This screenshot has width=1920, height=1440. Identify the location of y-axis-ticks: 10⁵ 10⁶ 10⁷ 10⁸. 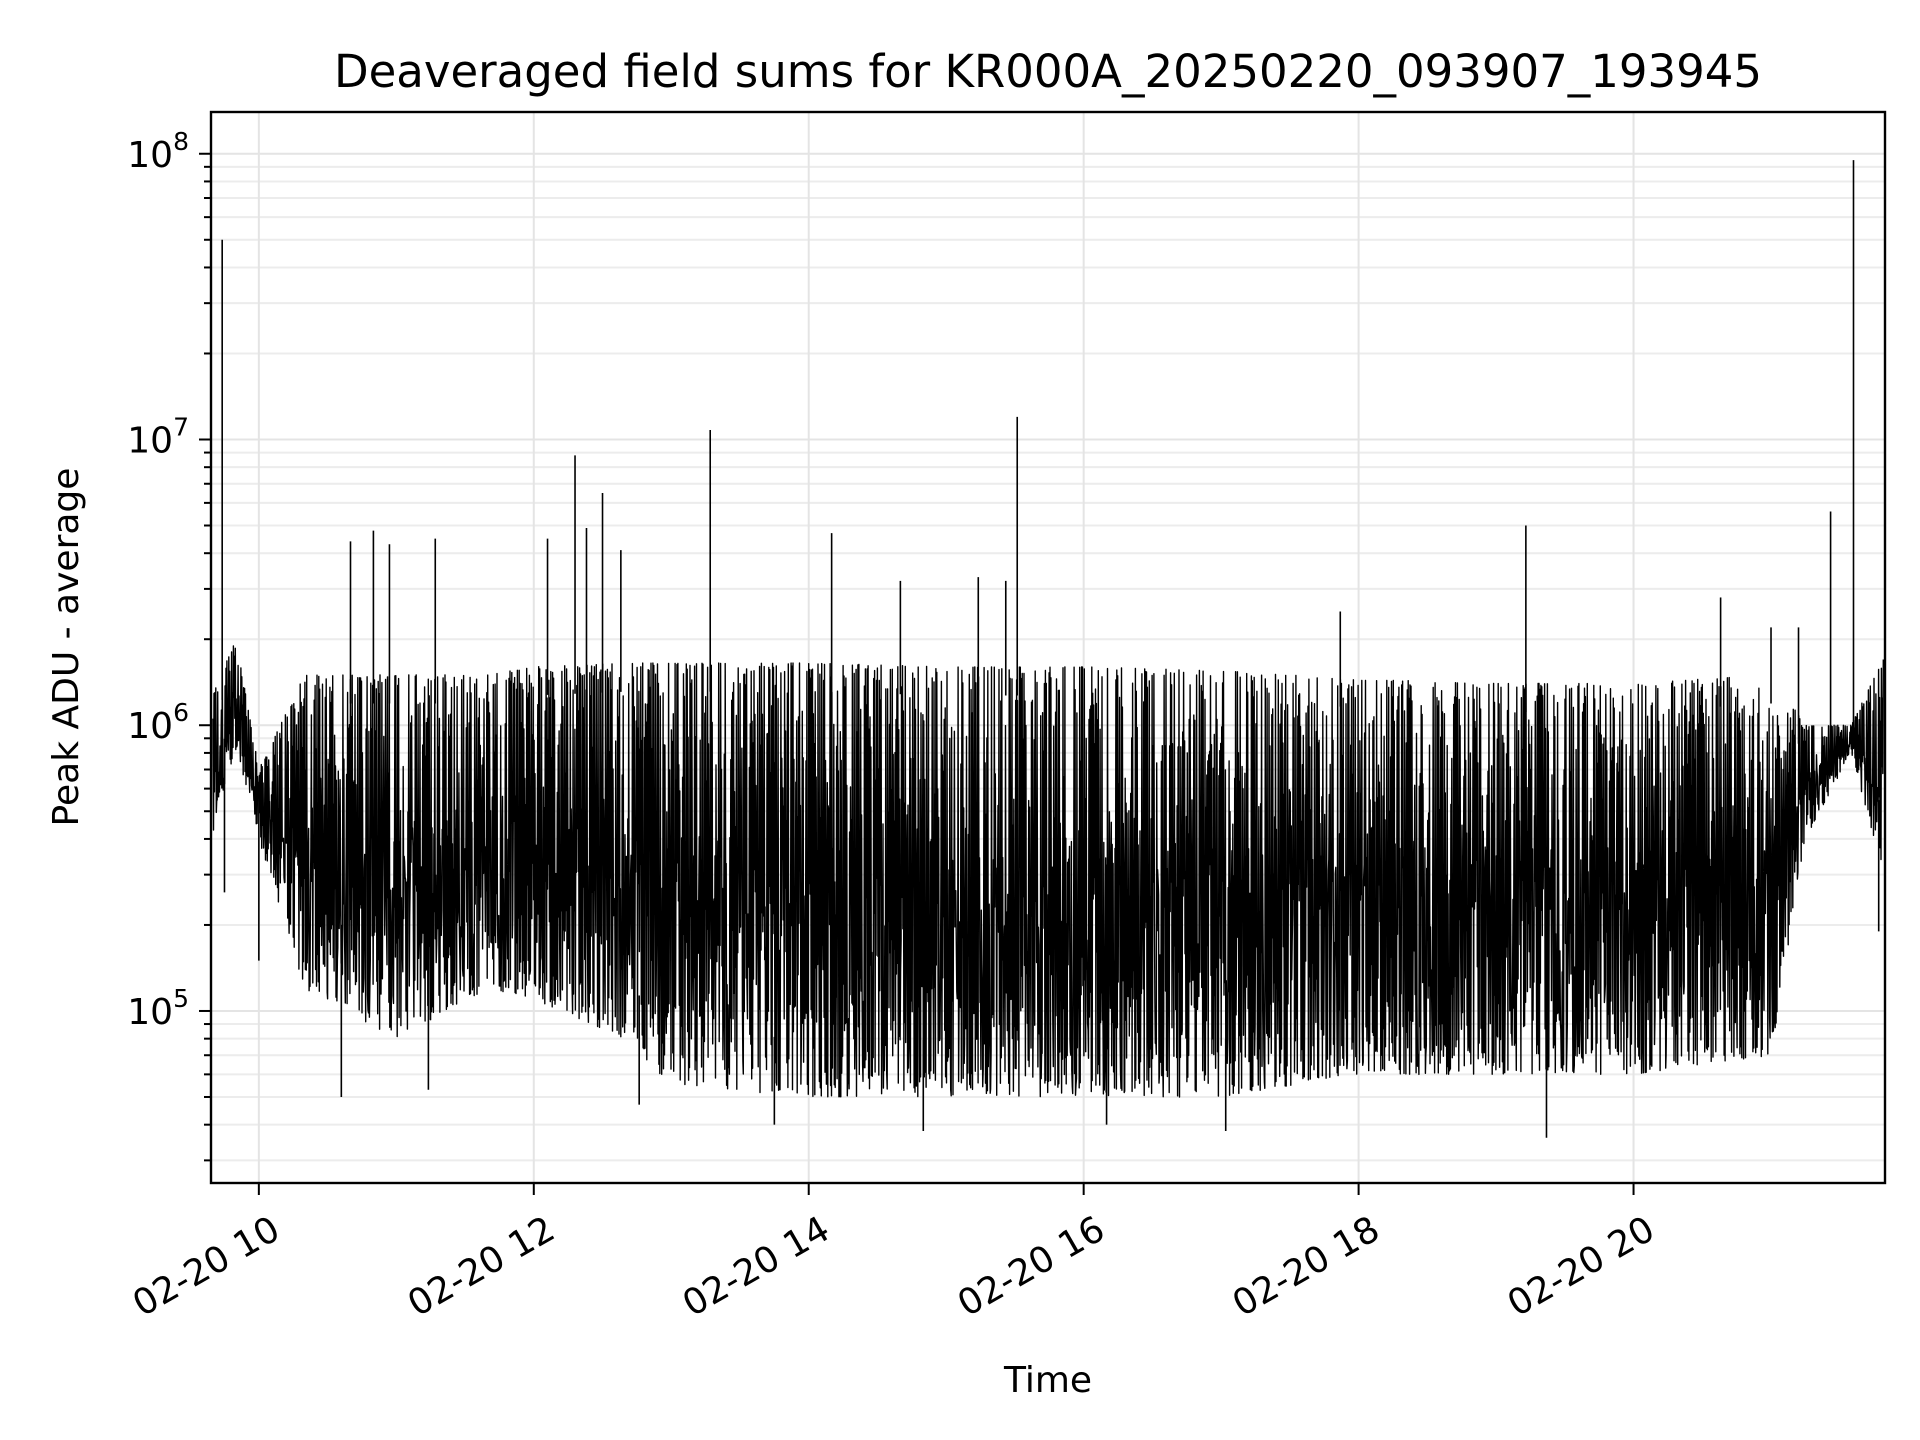
(169, 644).